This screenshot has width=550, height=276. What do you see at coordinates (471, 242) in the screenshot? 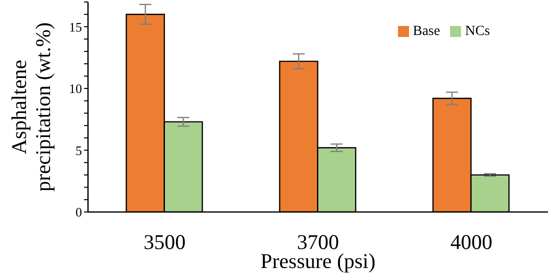
I see `x-tick-label: 4000` at bounding box center [471, 242].